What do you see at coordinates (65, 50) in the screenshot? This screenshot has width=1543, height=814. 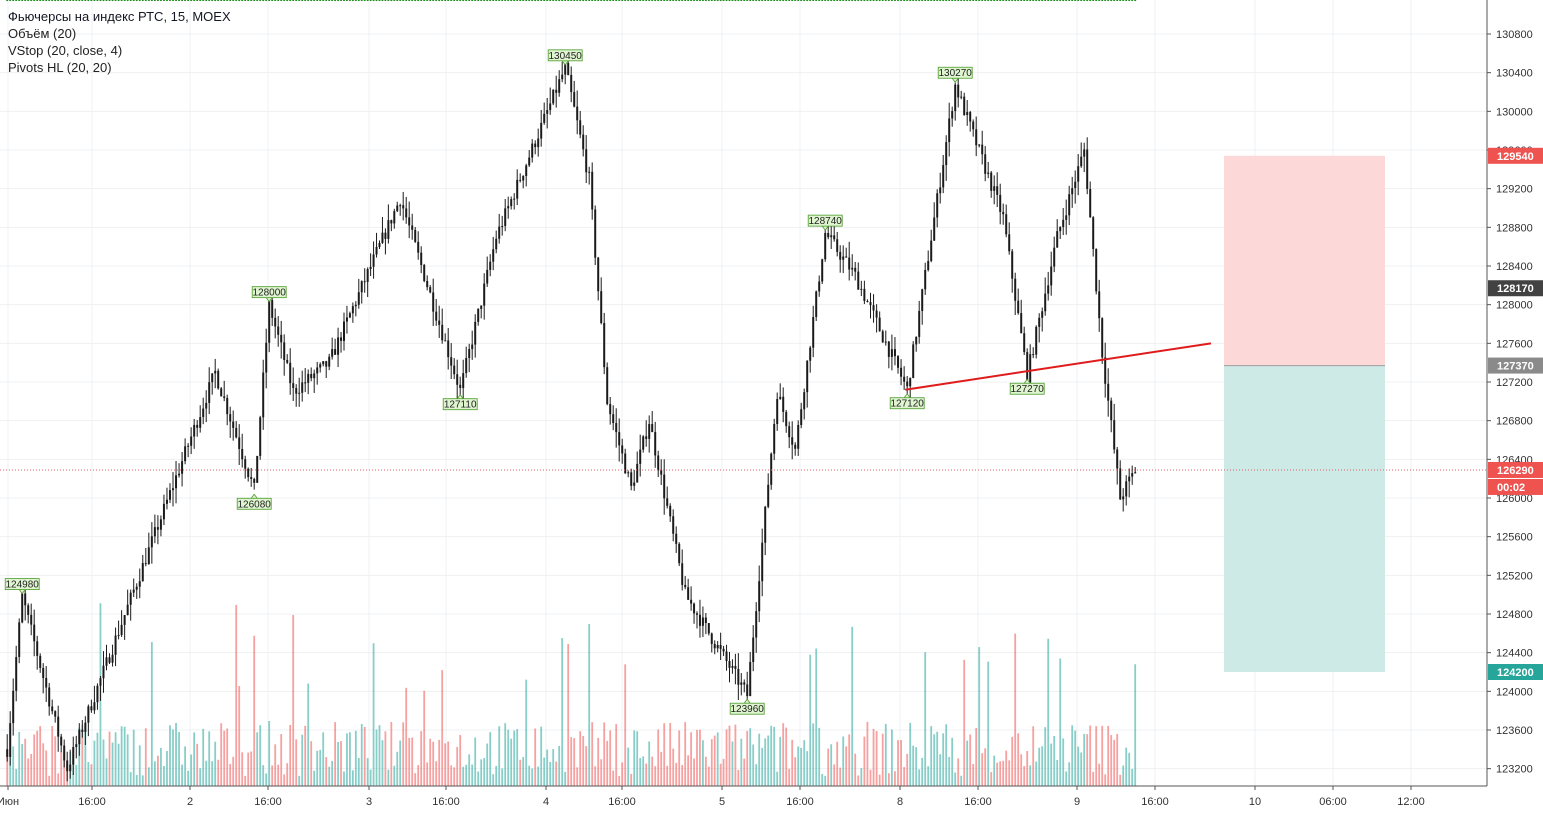 I see `vstop-indicator-label: VStop (20, close, 4)` at bounding box center [65, 50].